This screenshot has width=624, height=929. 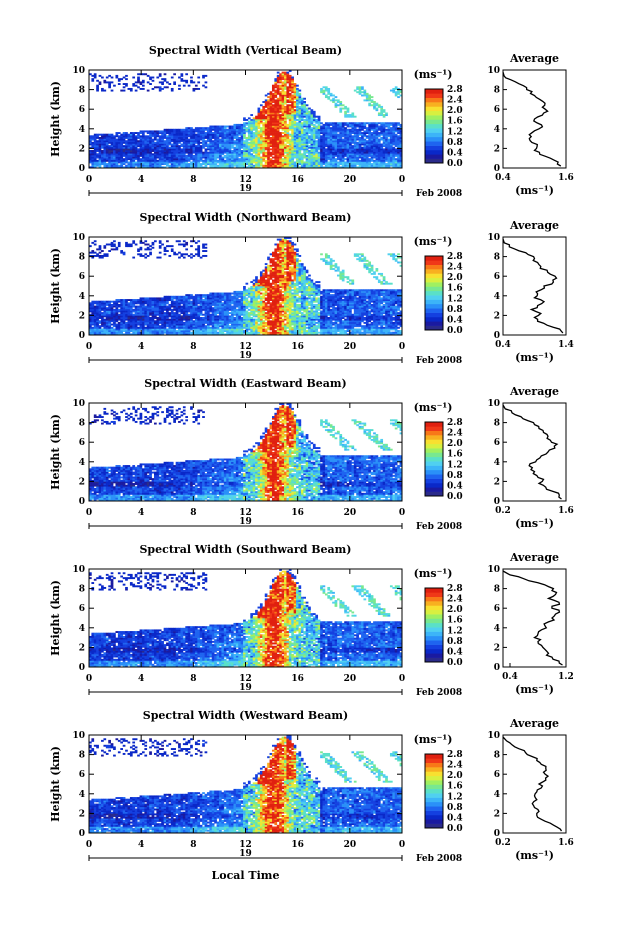 What do you see at coordinates (455, 143) in the screenshot?
I see `colorbar-tick-label: 0.8` at bounding box center [455, 143].